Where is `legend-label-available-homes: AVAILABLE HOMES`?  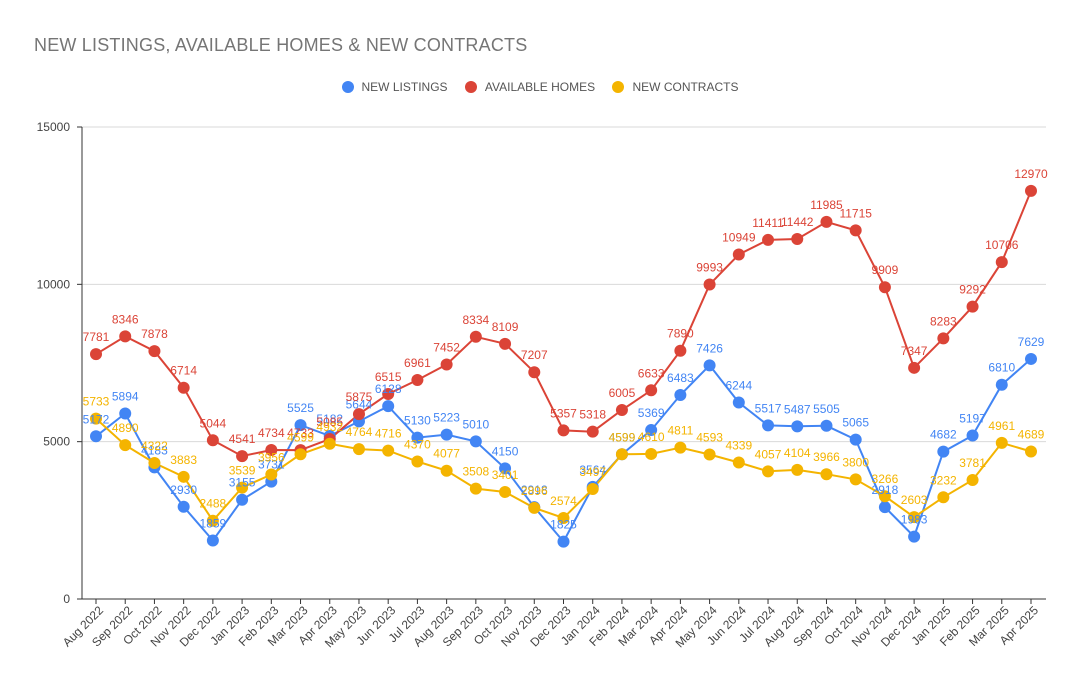
legend-label-available-homes: AVAILABLE HOMES is located at coordinates (540, 87).